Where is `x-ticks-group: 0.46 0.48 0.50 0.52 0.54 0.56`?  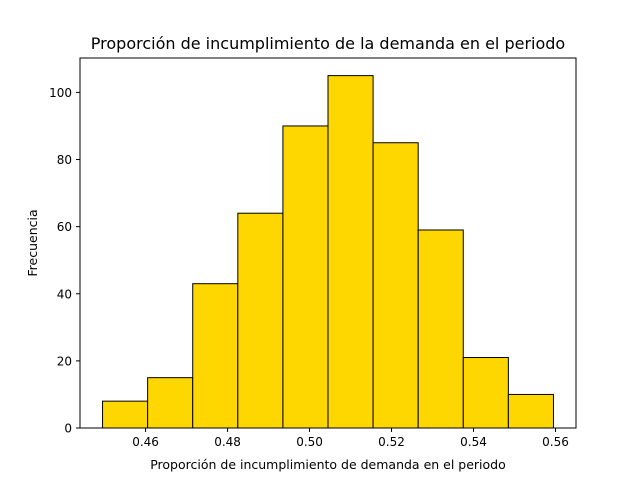
x-ticks-group: 0.46 0.48 0.50 0.52 0.54 0.56 is located at coordinates (350, 438).